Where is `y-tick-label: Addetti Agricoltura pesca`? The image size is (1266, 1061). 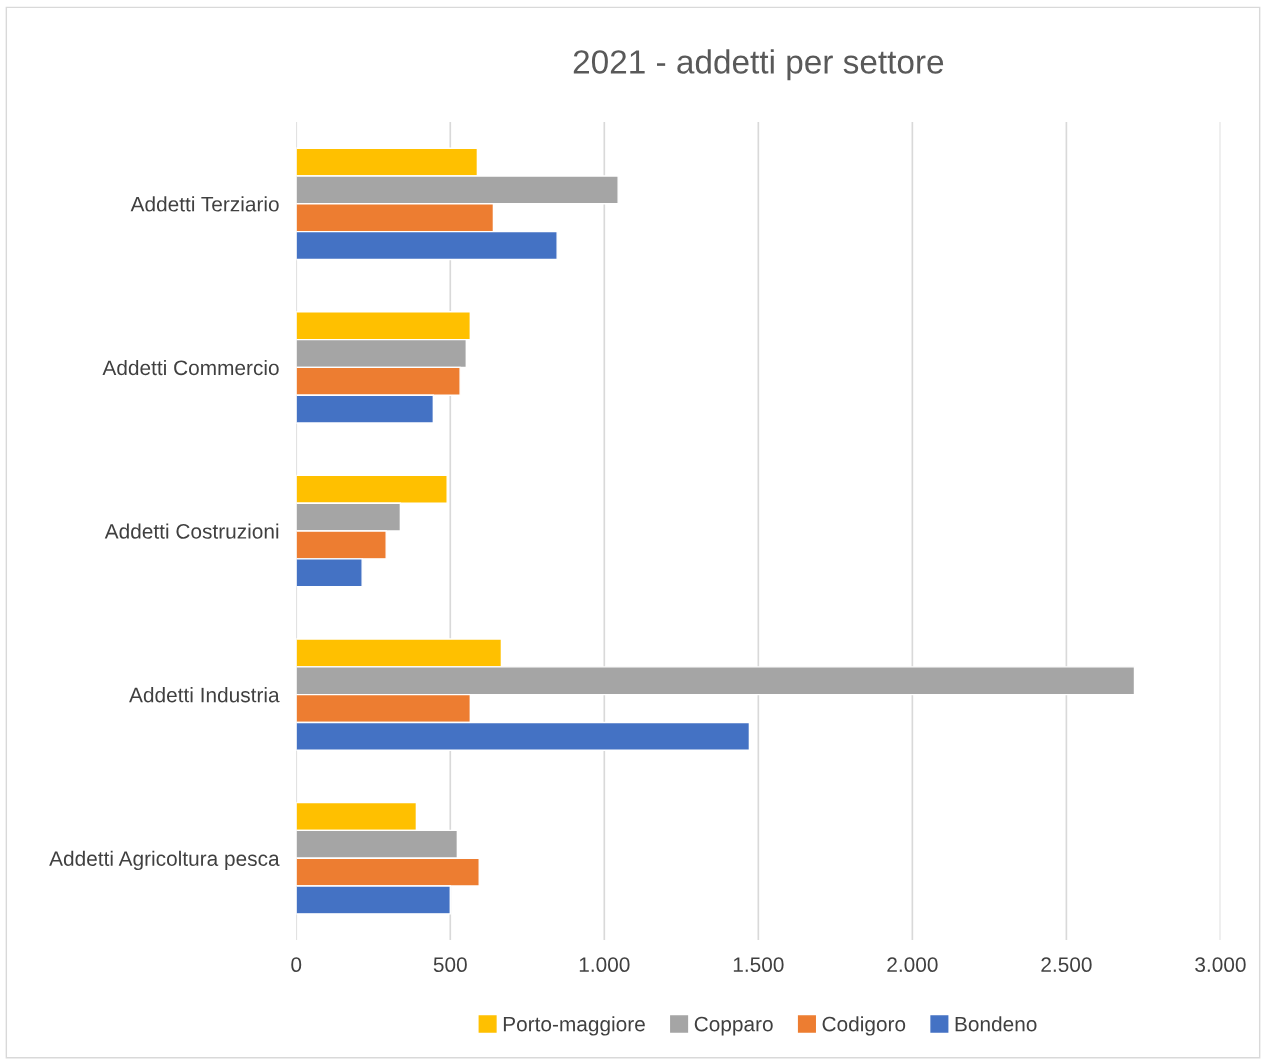 y-tick-label: Addetti Agricoltura pesca is located at coordinates (164, 860).